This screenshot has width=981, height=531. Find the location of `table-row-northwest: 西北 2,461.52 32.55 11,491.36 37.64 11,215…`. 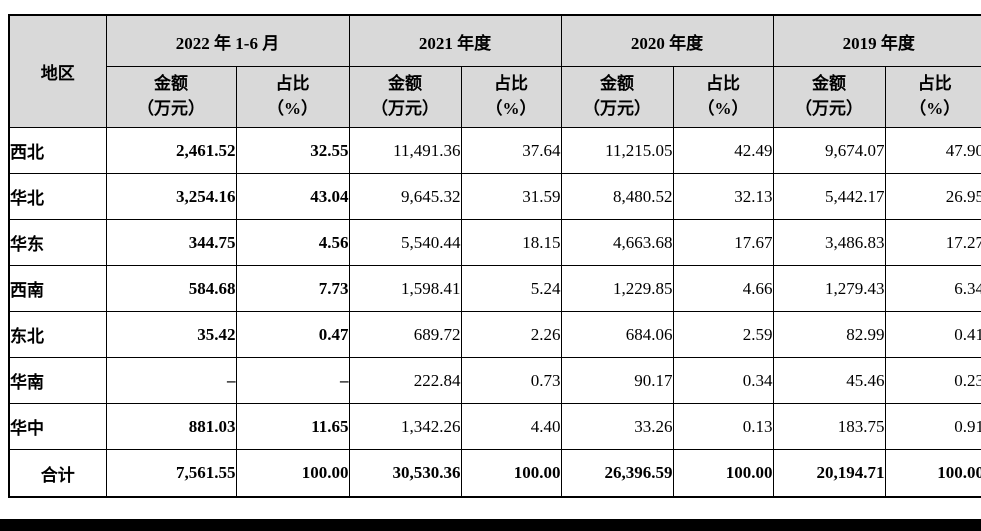

table-row-northwest: 西北 2,461.52 32.55 11,491.36 37.64 11,215… is located at coordinates (494, 150).